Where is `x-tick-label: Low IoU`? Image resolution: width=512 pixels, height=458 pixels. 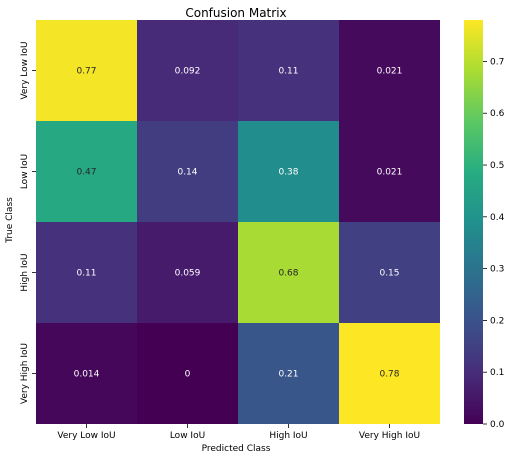 x-tick-label: Low IoU is located at coordinates (187, 436).